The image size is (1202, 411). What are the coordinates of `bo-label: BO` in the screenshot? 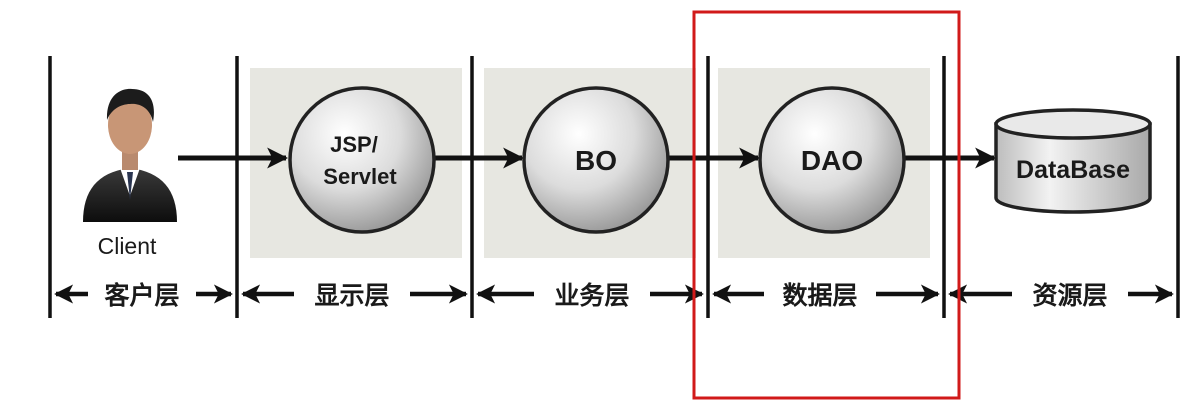 It's located at (596, 160).